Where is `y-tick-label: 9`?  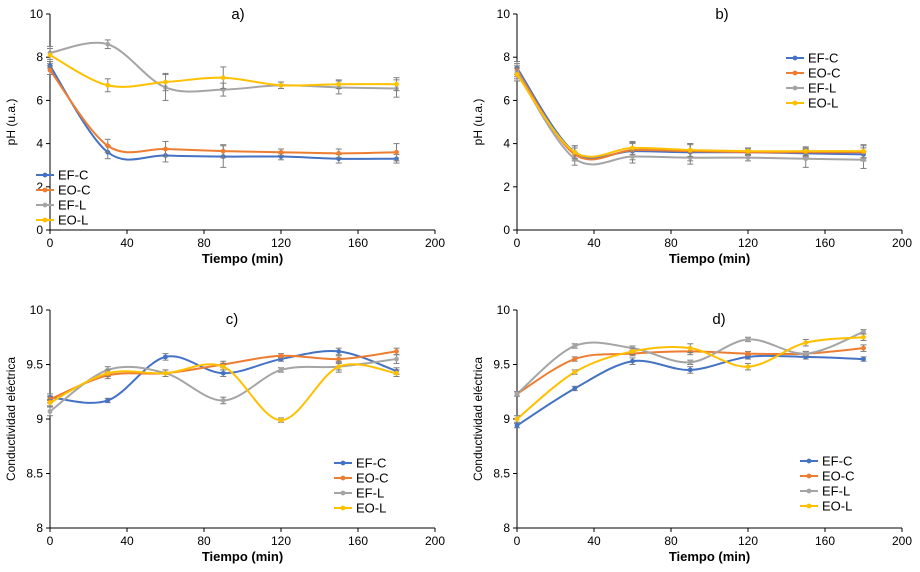
y-tick-label: 9 is located at coordinates (39, 419).